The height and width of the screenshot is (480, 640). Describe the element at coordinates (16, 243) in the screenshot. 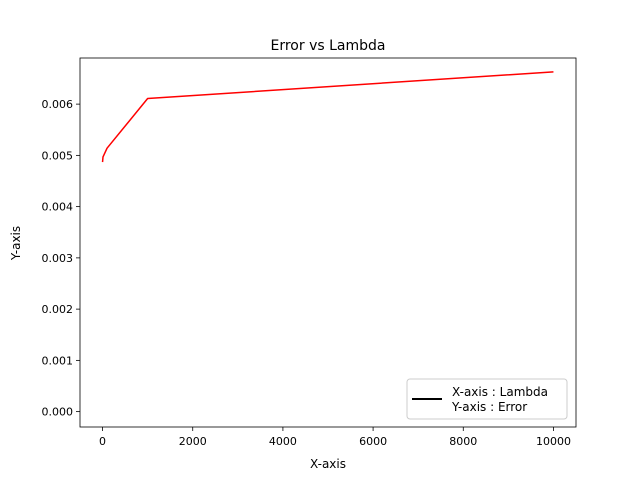

I see `y-axis-label: Y-axis` at that location.